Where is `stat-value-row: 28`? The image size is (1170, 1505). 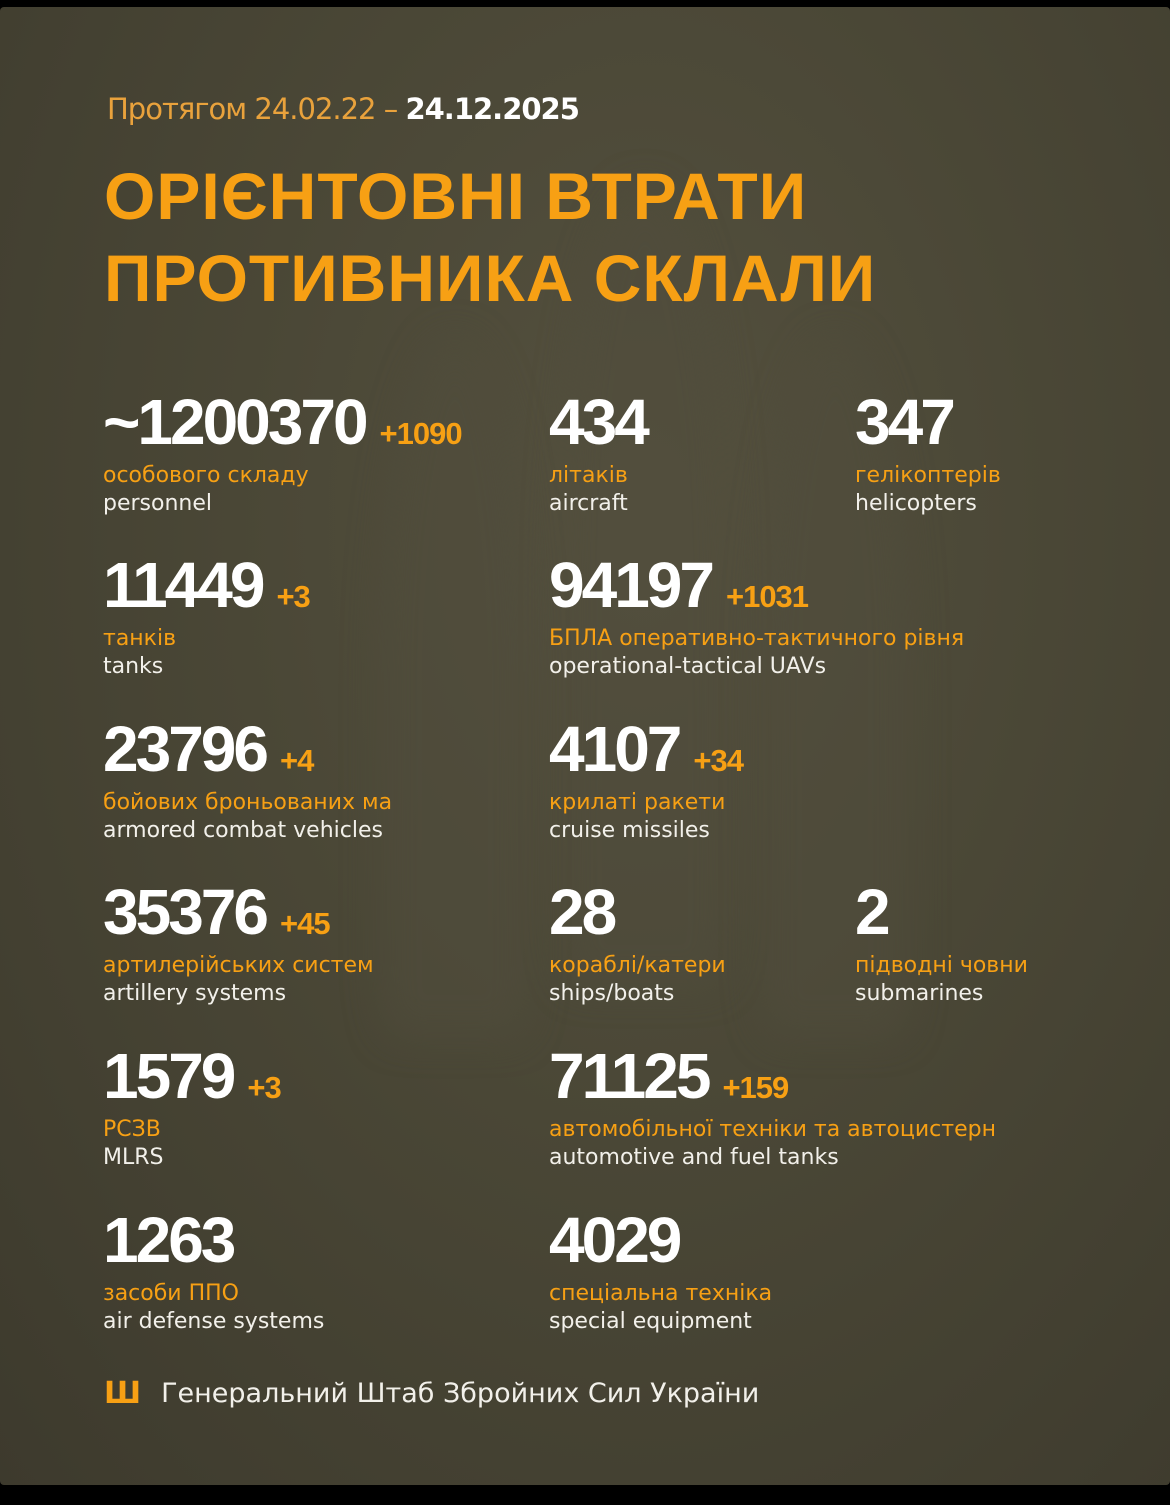 stat-value-row: 28 is located at coordinates (637, 912).